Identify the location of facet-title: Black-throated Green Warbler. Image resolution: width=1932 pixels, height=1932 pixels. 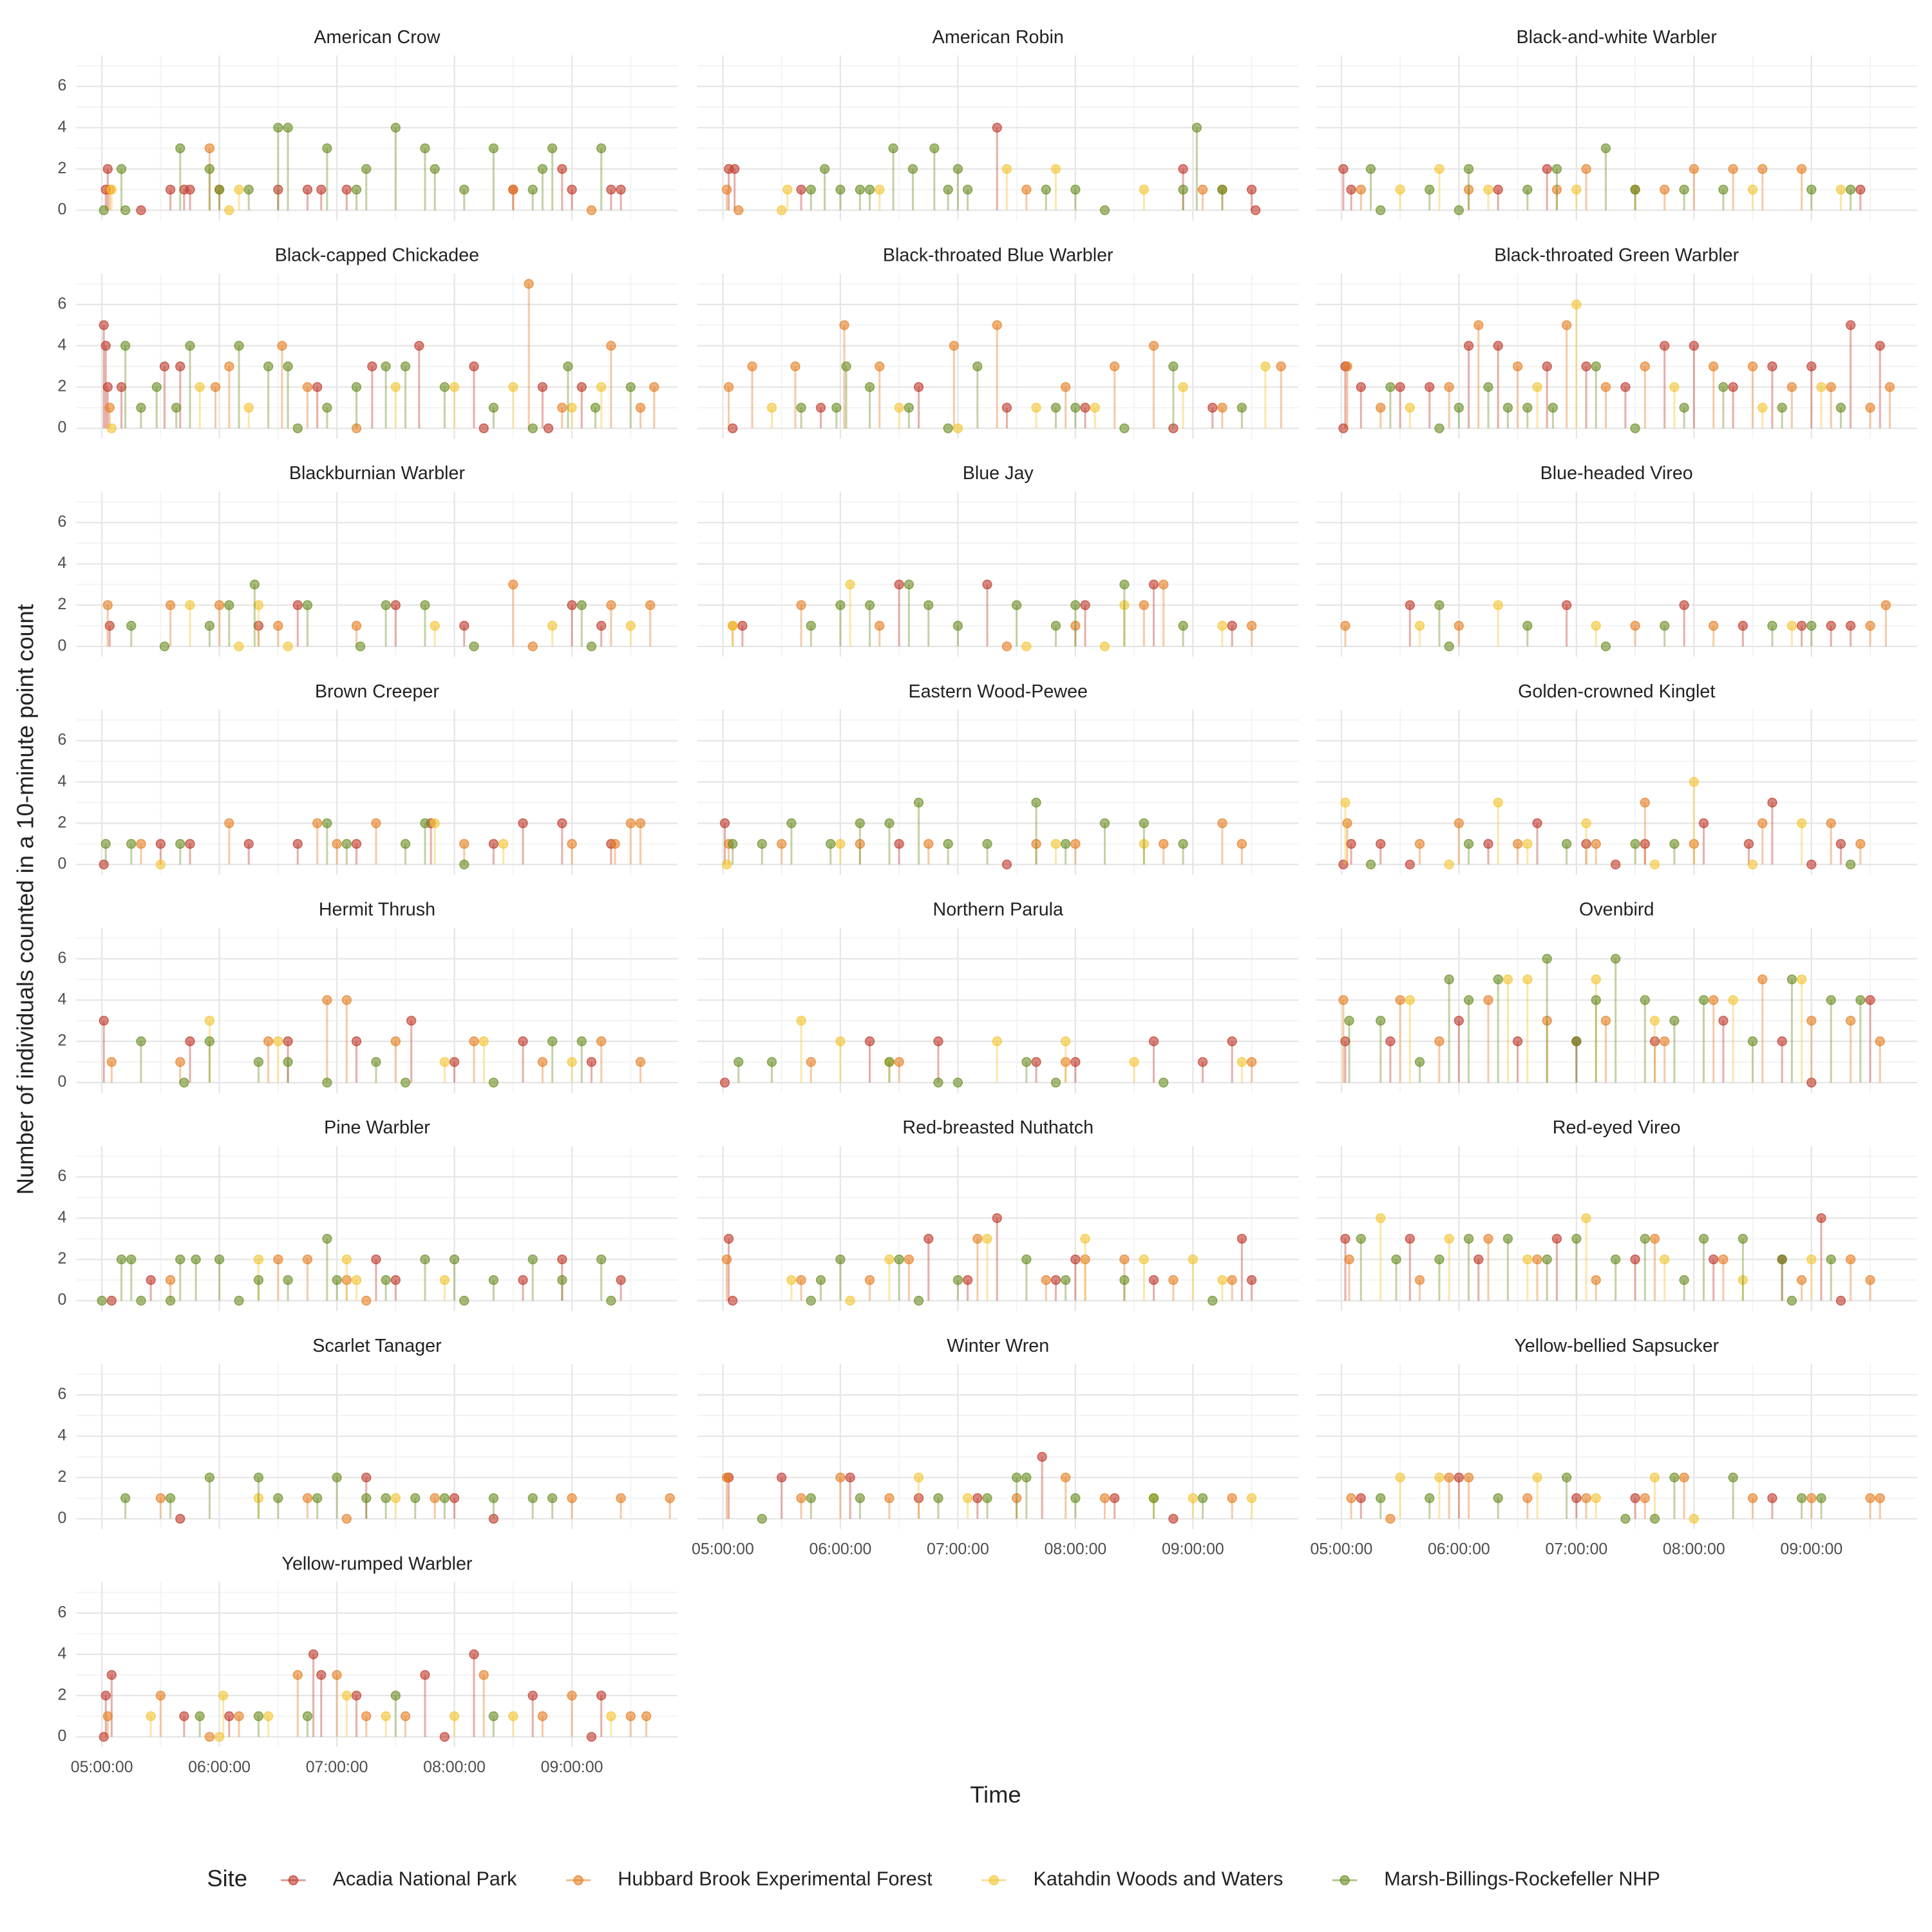
(1616, 256).